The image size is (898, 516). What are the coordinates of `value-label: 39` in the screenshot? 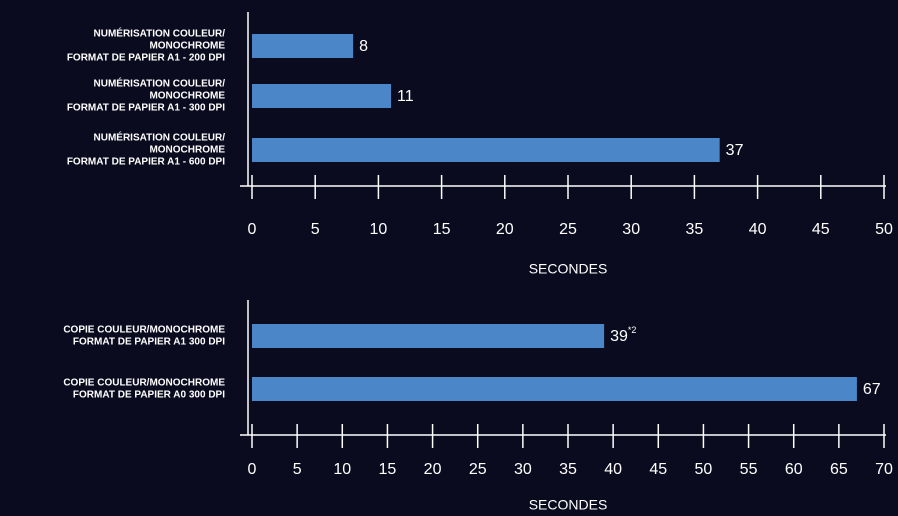 It's located at (619, 336).